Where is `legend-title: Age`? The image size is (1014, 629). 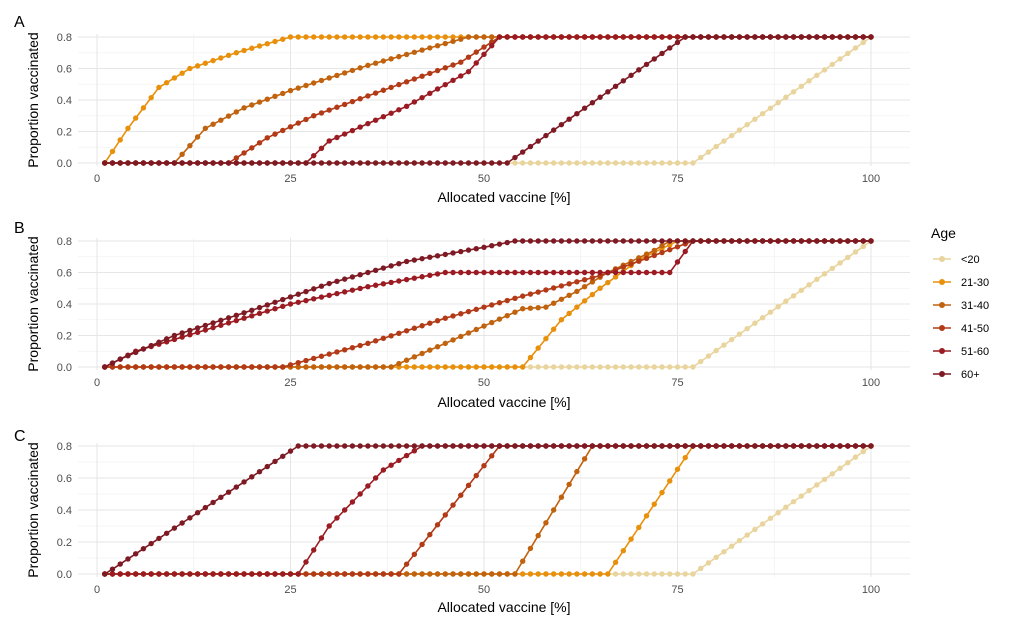
legend-title: Age is located at coordinates (943, 233).